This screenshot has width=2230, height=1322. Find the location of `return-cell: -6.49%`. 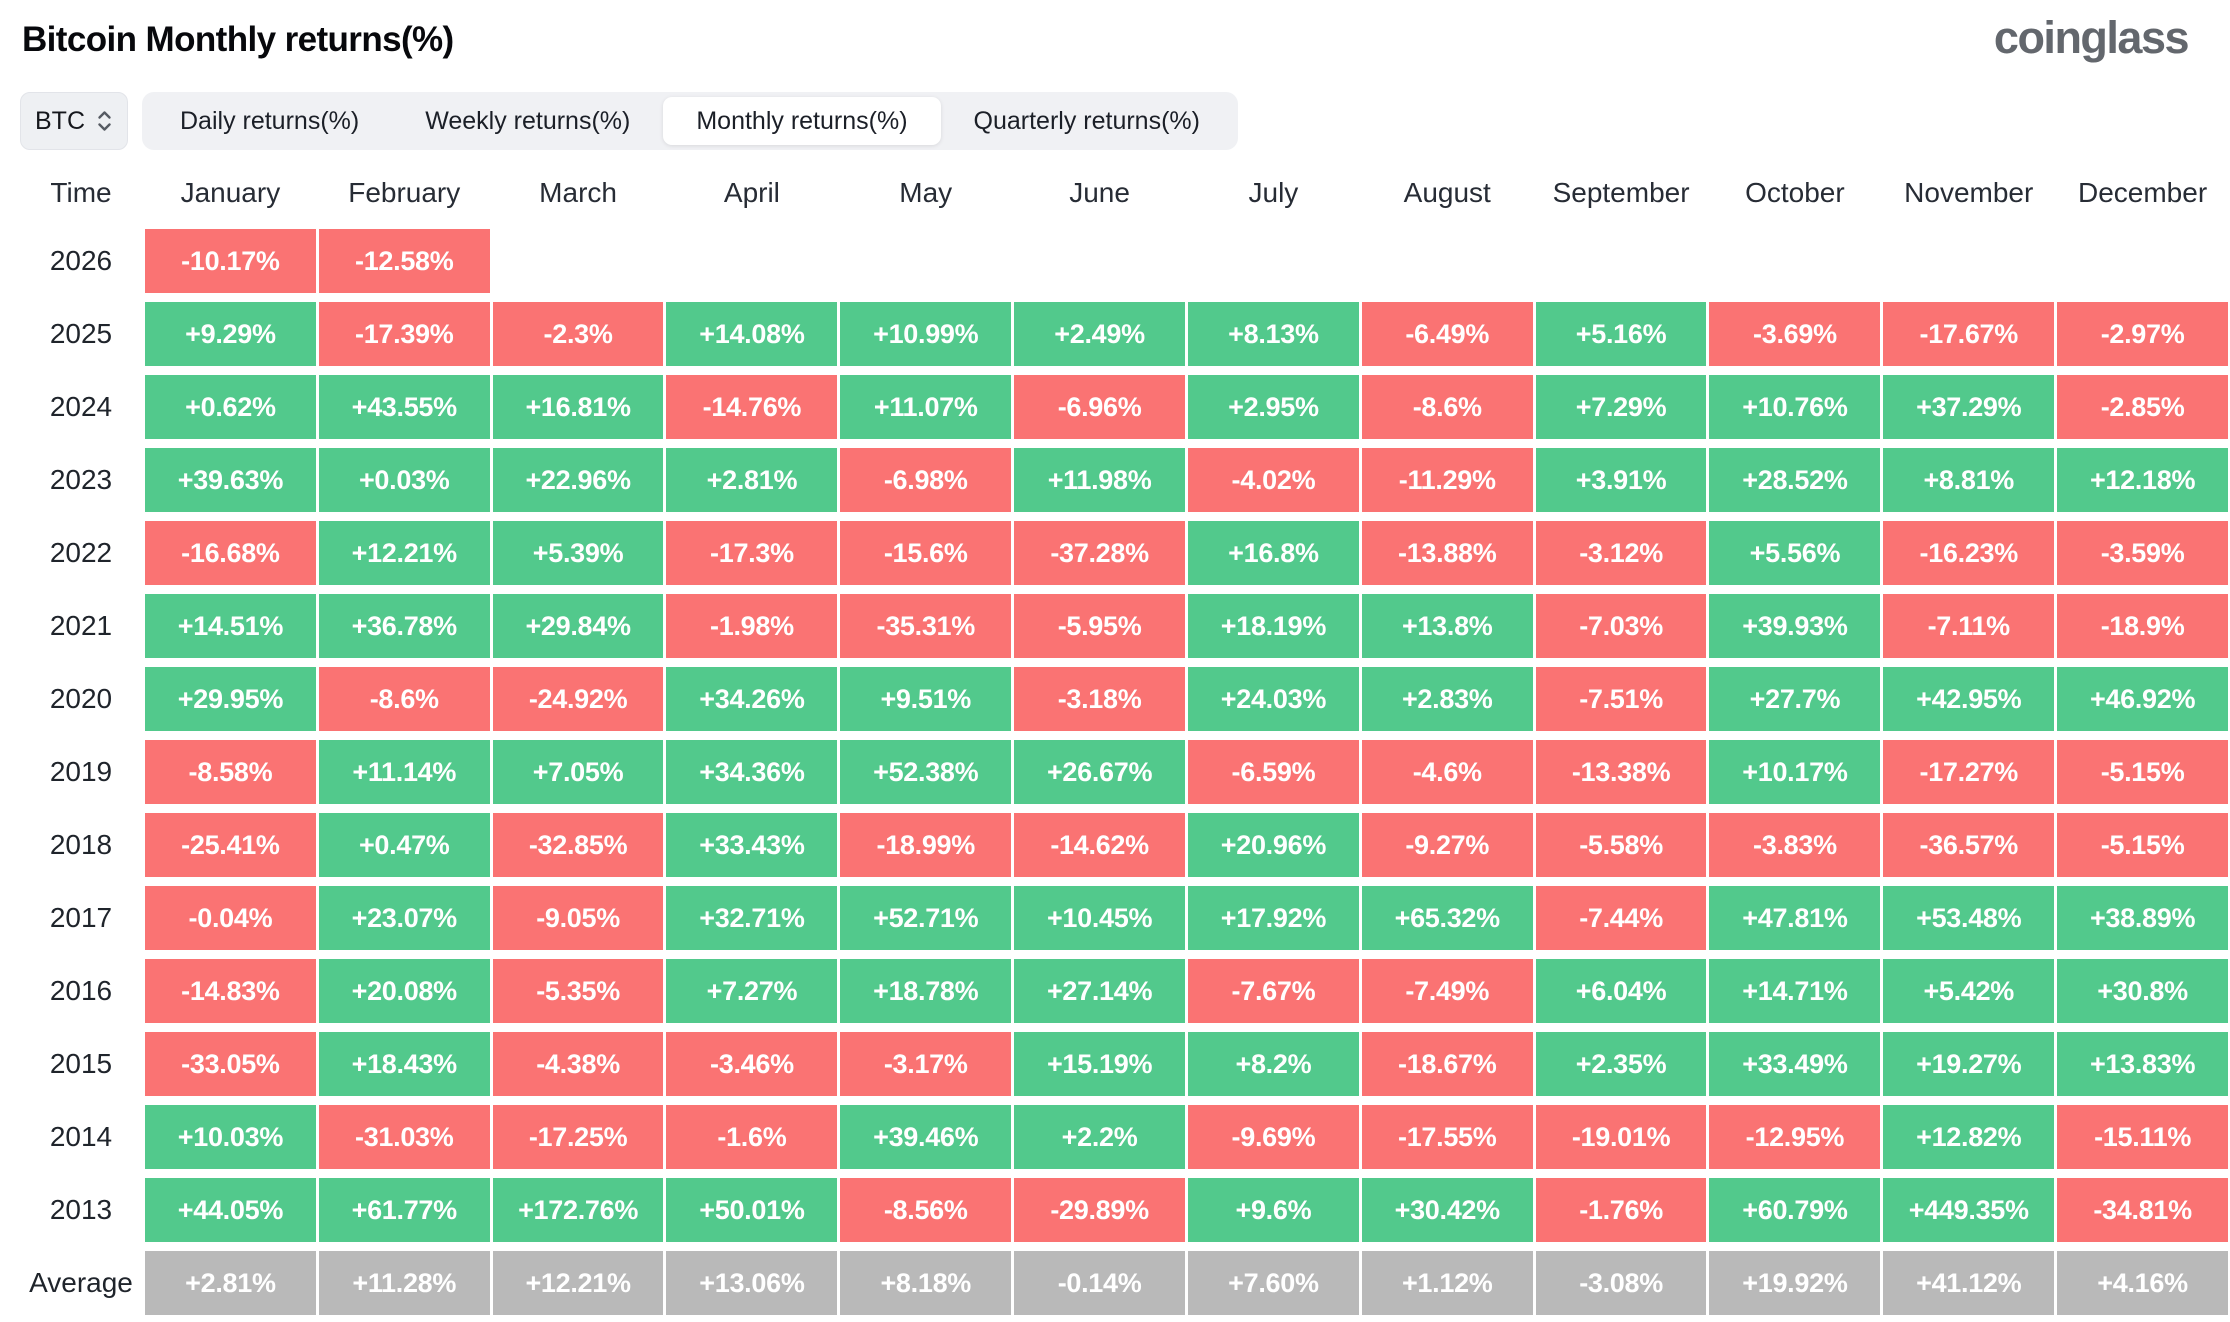

return-cell: -6.49% is located at coordinates (1447, 334).